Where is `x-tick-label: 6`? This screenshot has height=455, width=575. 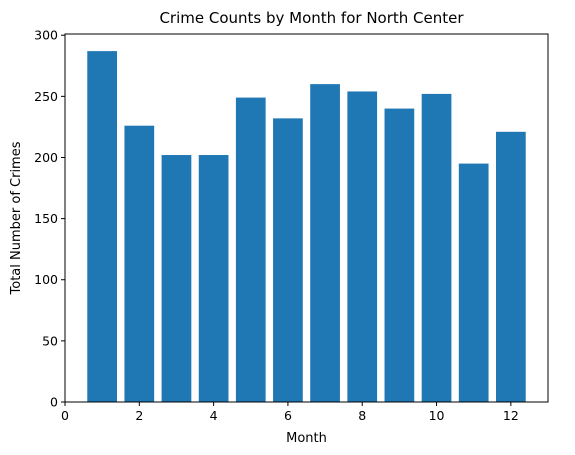
x-tick-label: 6 is located at coordinates (288, 415).